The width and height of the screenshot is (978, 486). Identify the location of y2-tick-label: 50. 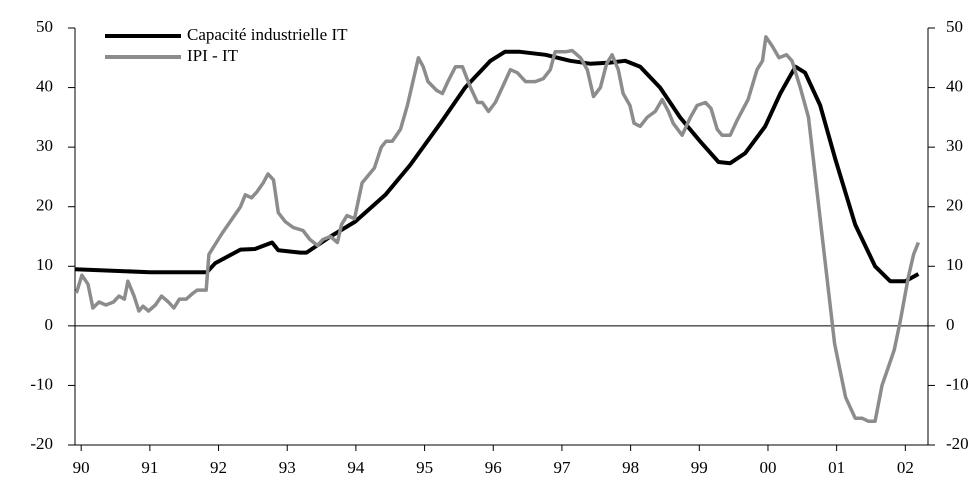
(954, 26).